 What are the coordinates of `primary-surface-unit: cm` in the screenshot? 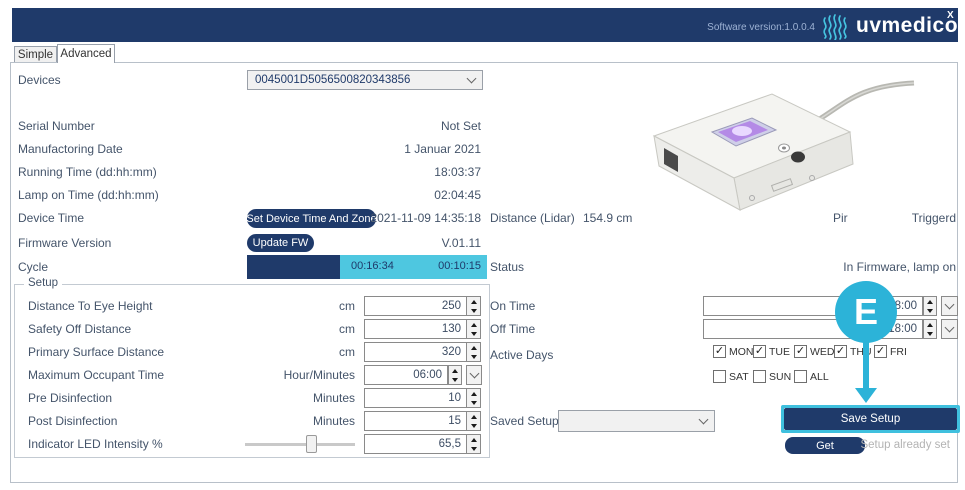 It's located at (347, 352).